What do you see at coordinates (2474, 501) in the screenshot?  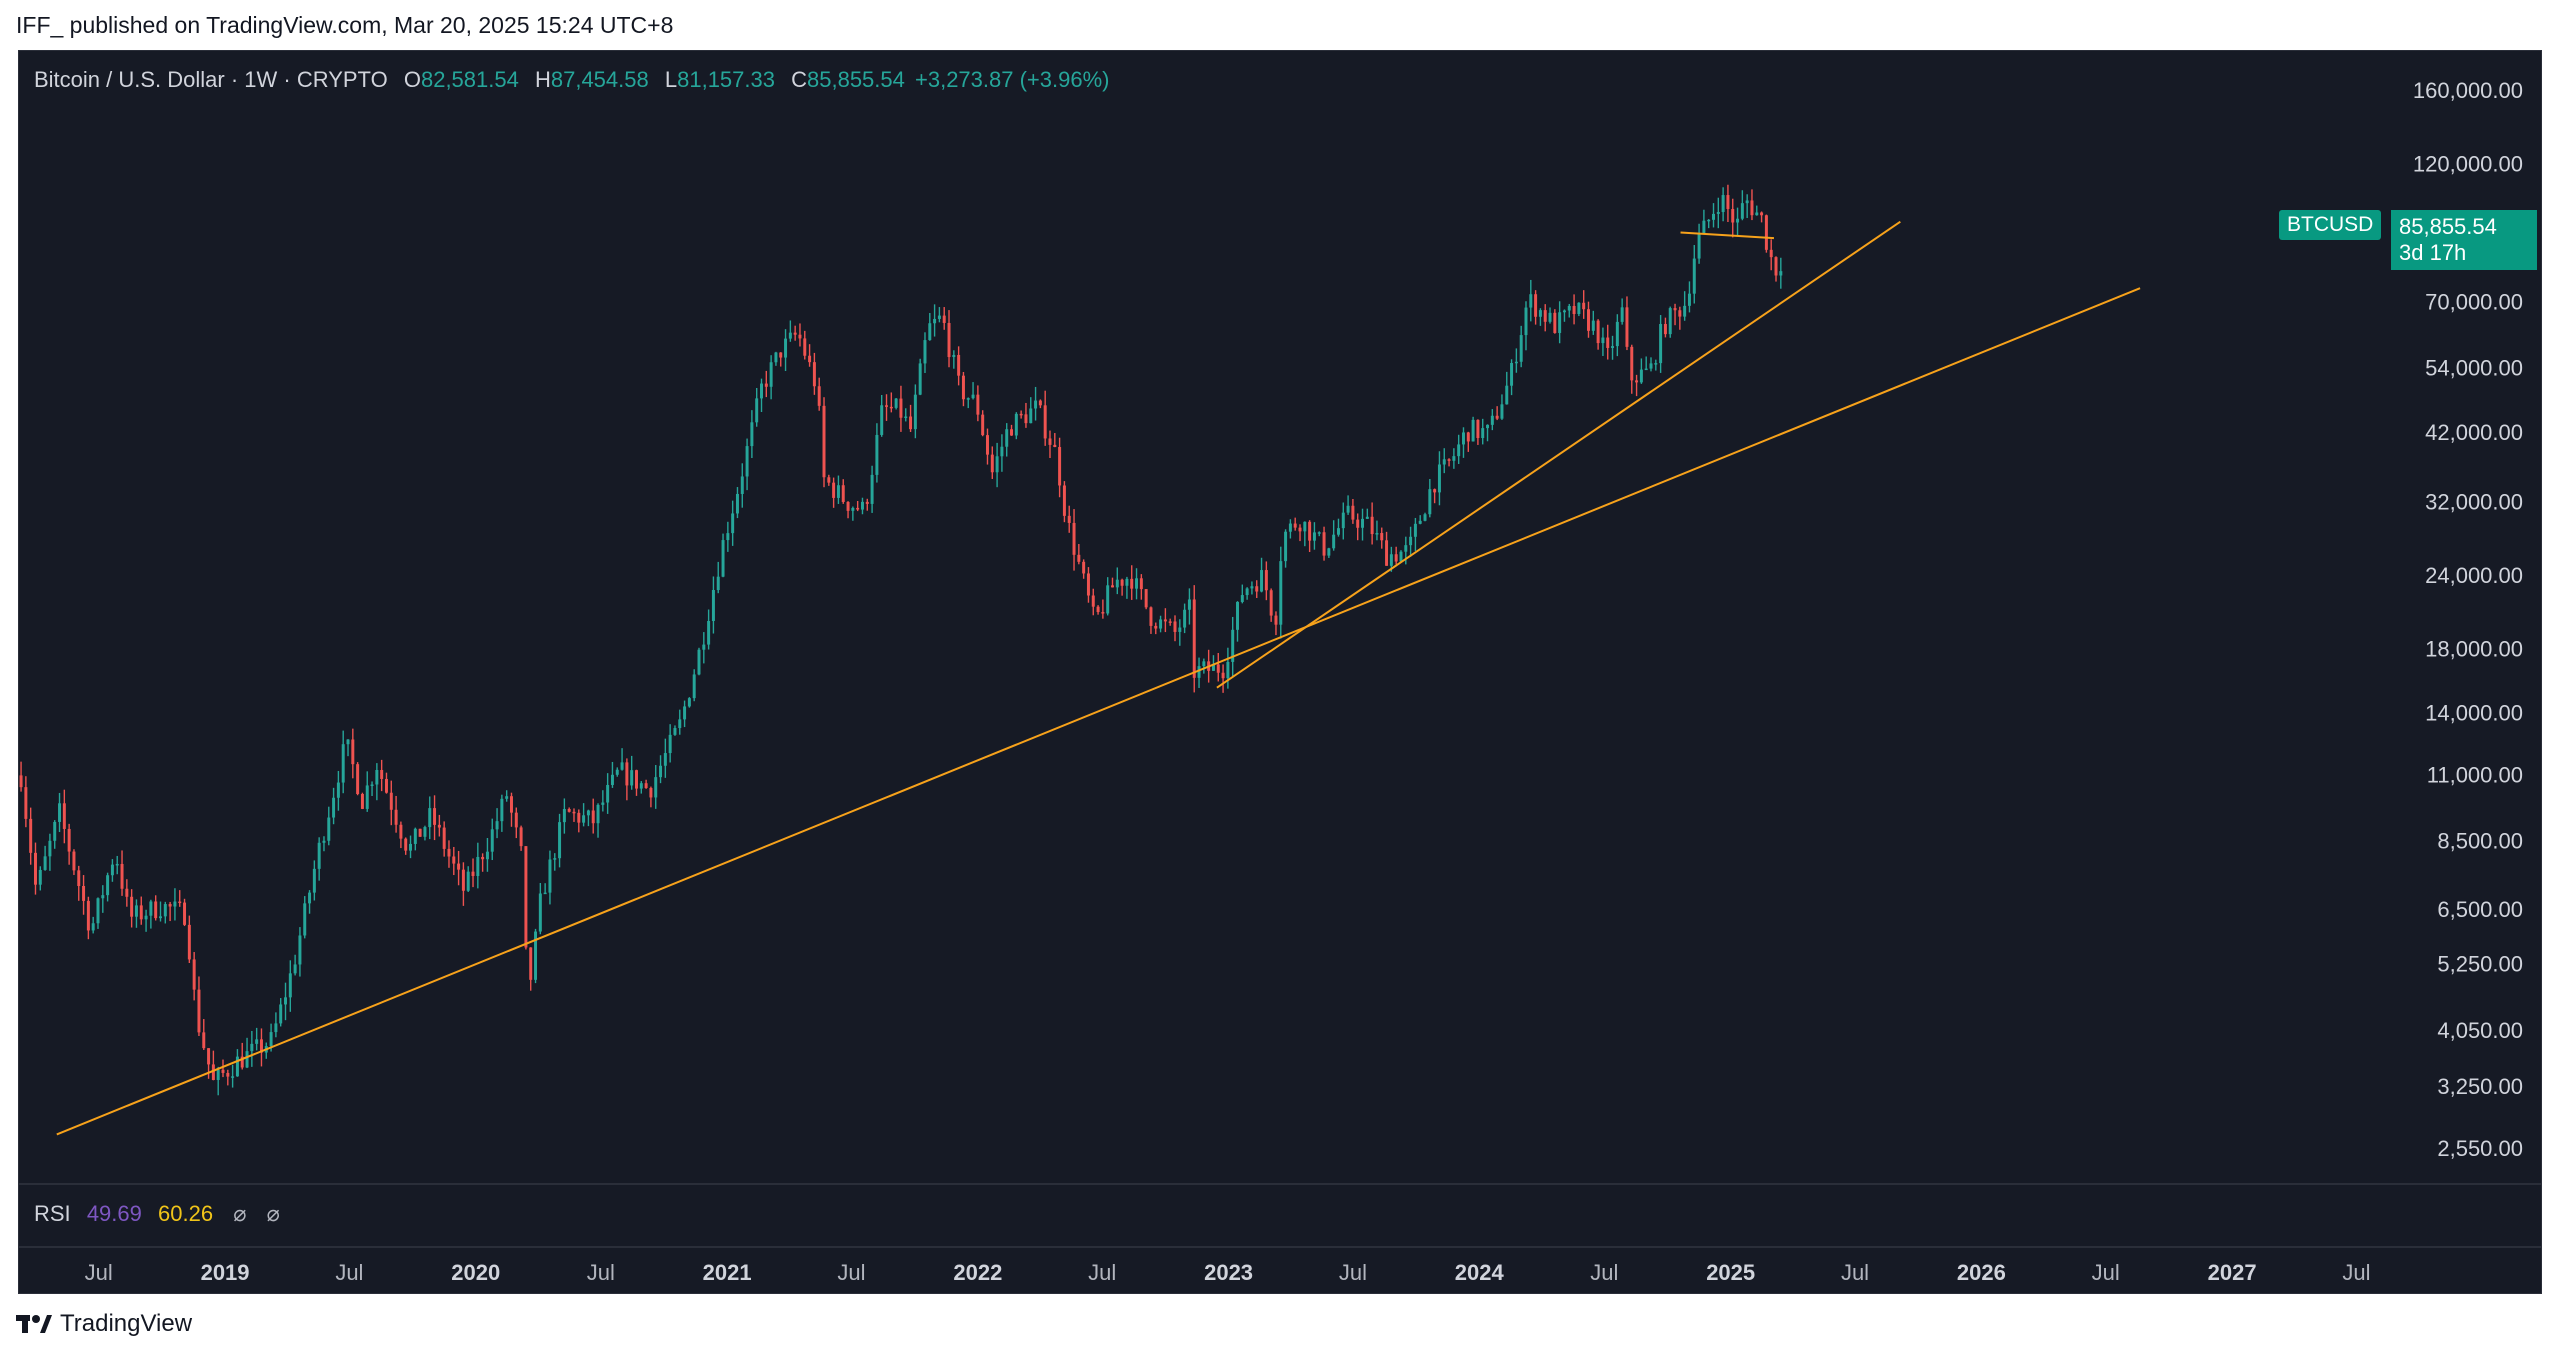 I see `y-tick-label: 32,000.00` at bounding box center [2474, 501].